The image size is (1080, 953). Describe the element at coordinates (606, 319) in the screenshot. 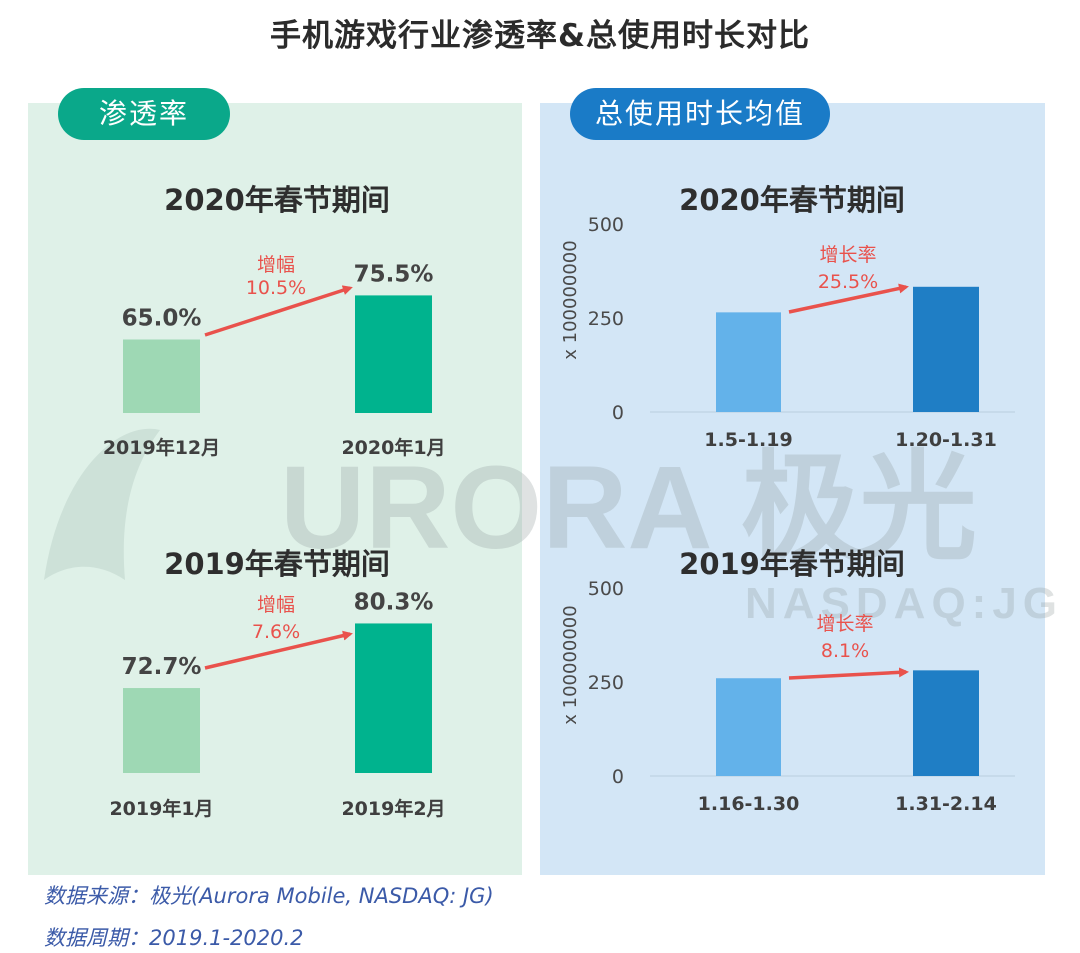

I see `chart-duration-2020-ytick-label: 250` at that location.